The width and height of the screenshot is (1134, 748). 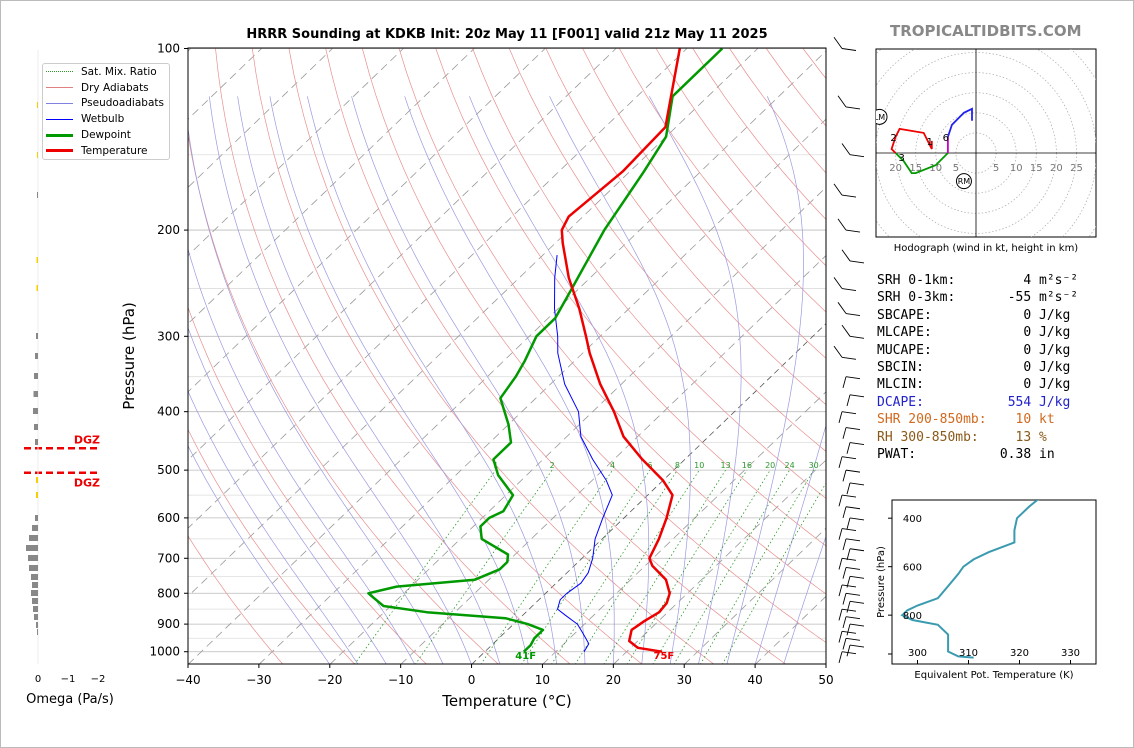 What do you see at coordinates (38, 679) in the screenshot?
I see `omega-tick-label: 0` at bounding box center [38, 679].